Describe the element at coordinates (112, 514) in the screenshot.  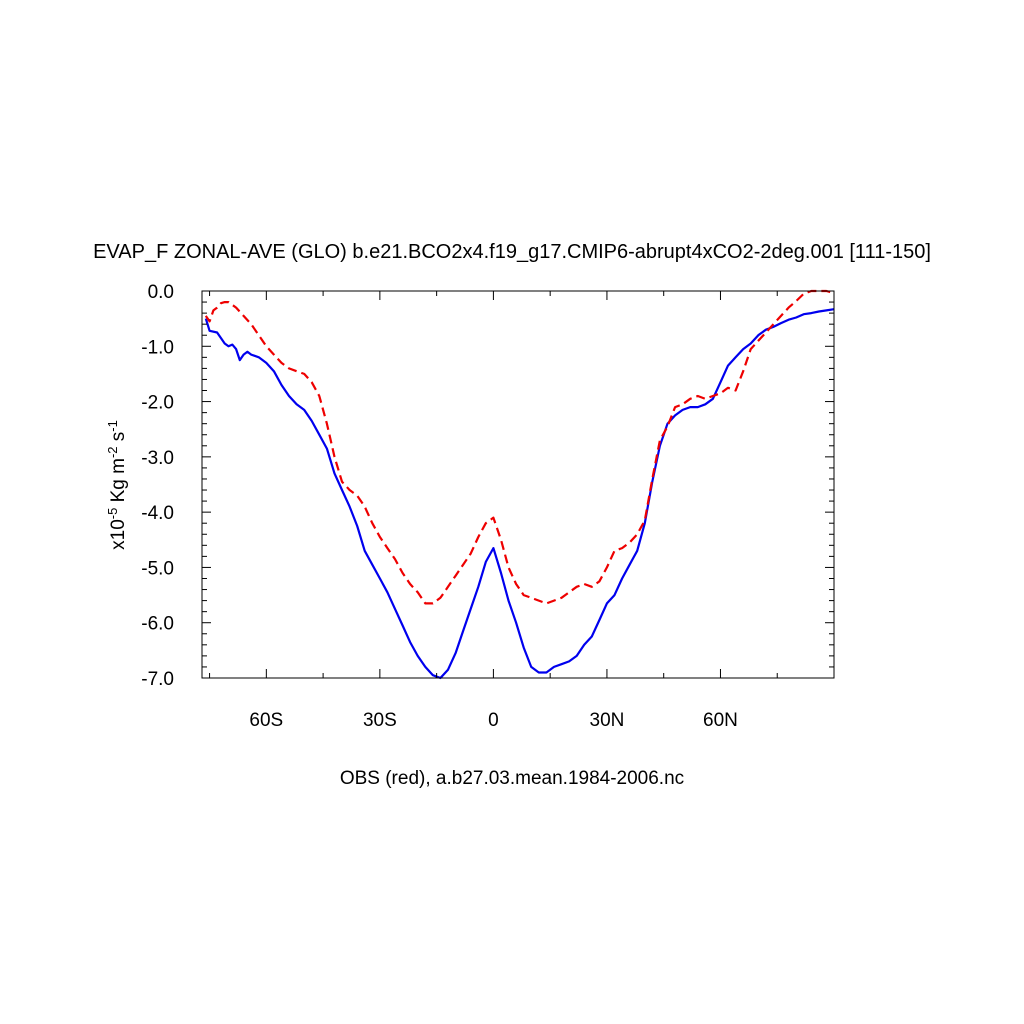
I see `y-axis-label-exp1: -5` at that location.